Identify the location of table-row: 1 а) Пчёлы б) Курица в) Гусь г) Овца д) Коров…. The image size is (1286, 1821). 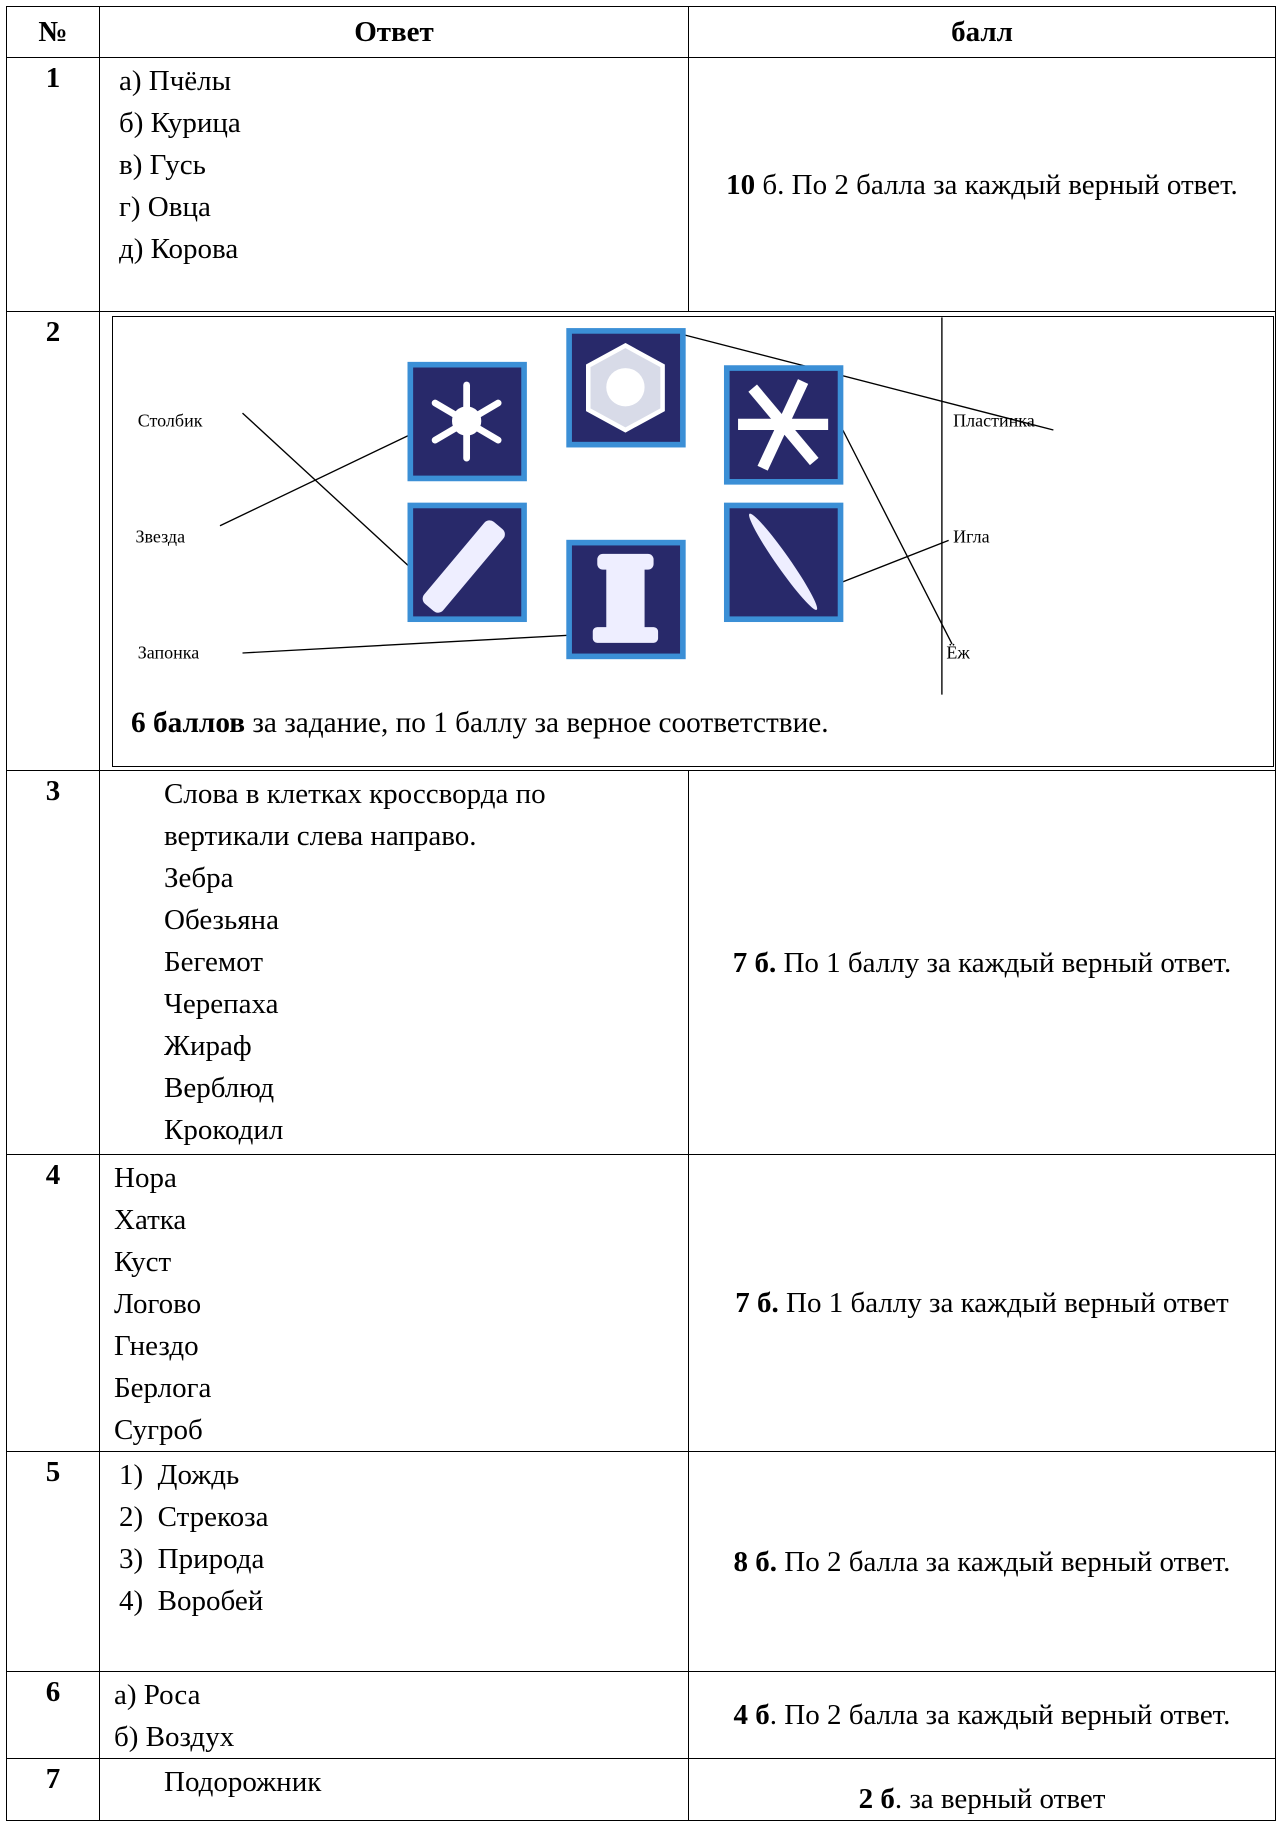
(641, 184).